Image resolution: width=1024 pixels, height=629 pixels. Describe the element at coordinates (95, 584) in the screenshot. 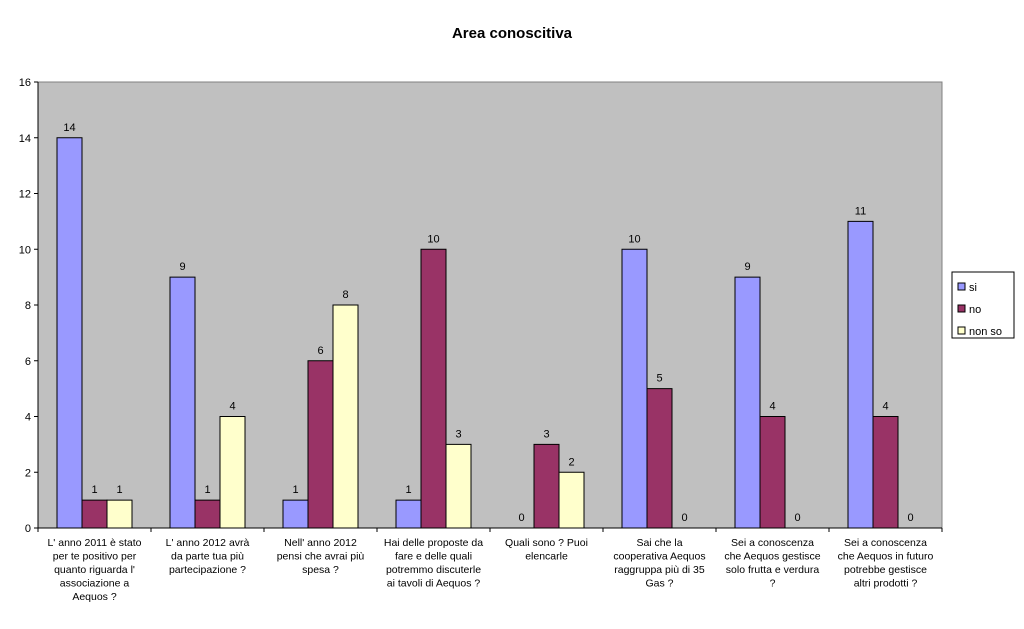

I see `x-tick-label-line: associazione a` at that location.